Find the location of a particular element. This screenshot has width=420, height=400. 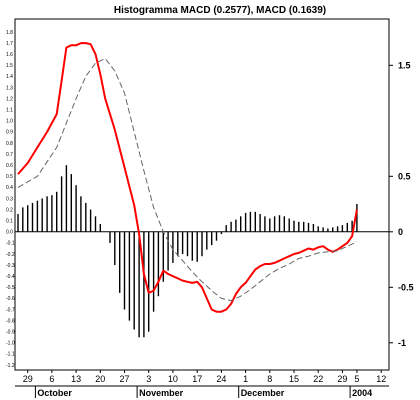

month-label: October is located at coordinates (54, 393).